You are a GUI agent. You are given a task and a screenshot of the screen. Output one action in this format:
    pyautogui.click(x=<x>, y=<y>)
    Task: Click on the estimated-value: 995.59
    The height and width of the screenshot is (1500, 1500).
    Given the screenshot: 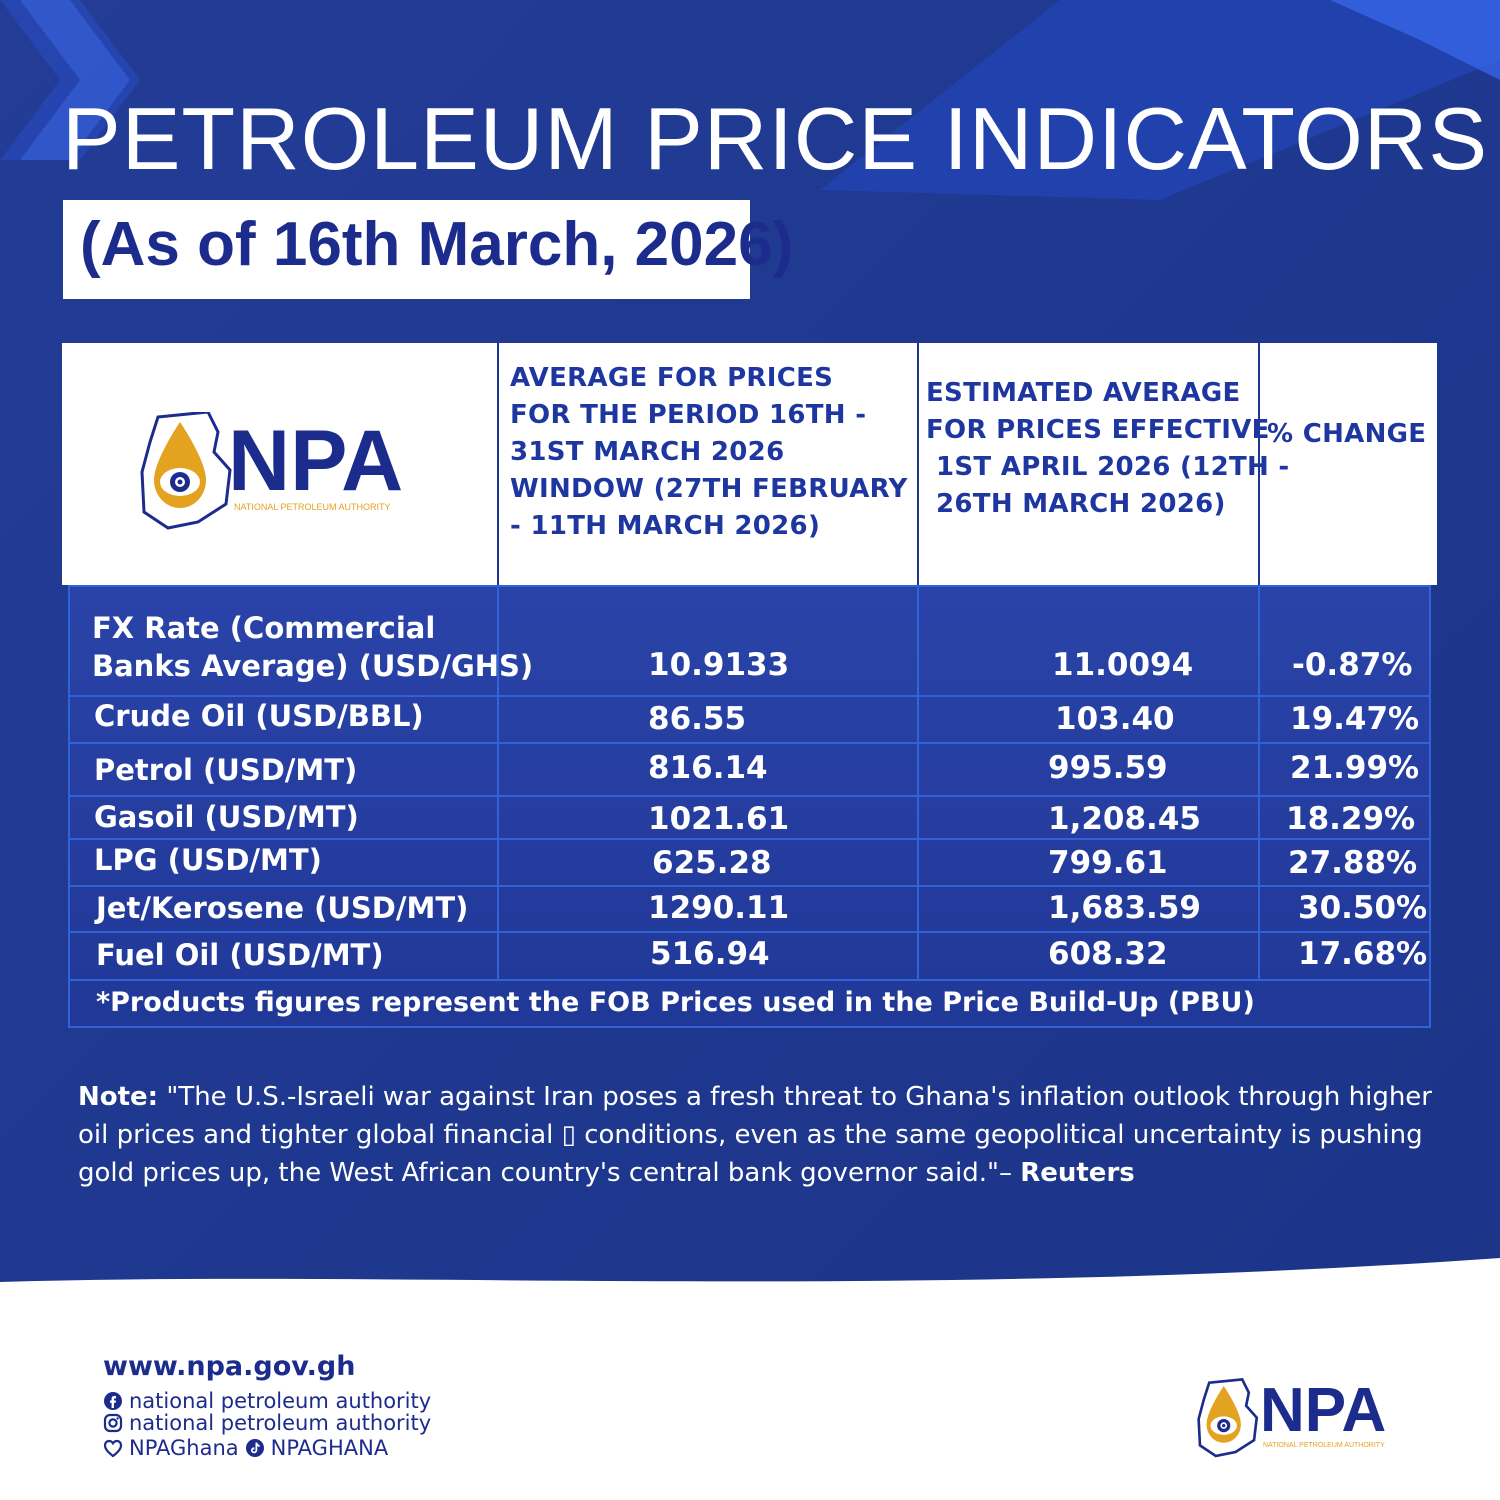 What is the action you would take?
    pyautogui.click(x=1108, y=768)
    